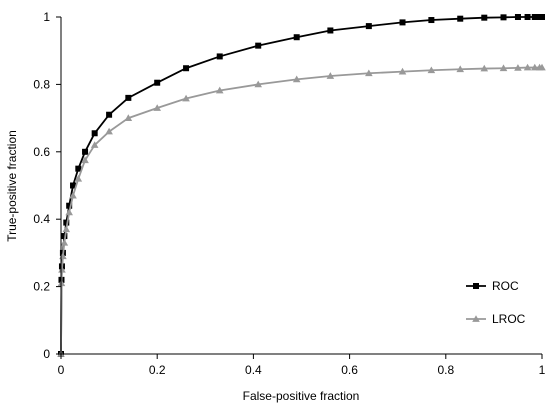 The width and height of the screenshot is (550, 407). Describe the element at coordinates (301, 396) in the screenshot. I see `x-axis-title: False-positive fraction` at that location.